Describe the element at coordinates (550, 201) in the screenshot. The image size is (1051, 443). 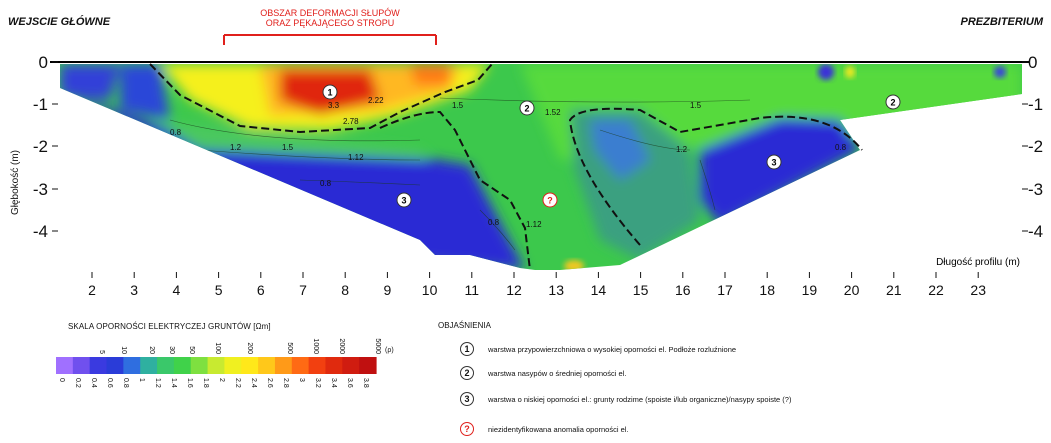
I see `zone-marker-text: ?` at that location.